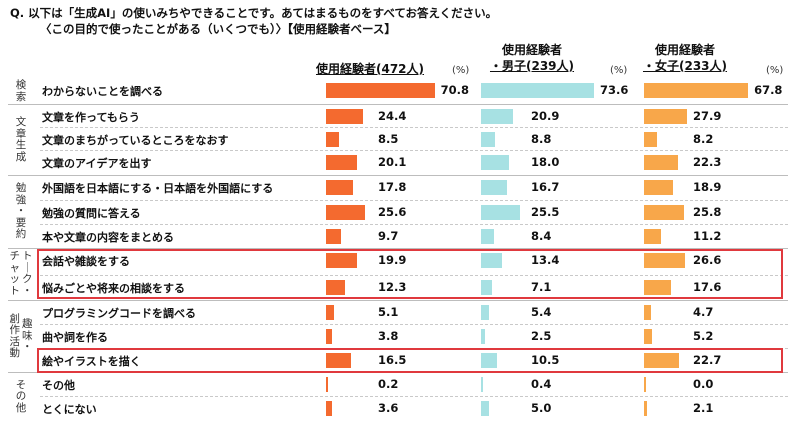 Image resolution: width=800 pixels, height=429 pixels. I want to click on group-label-5: 創作活動趣味・, so click(21, 336).